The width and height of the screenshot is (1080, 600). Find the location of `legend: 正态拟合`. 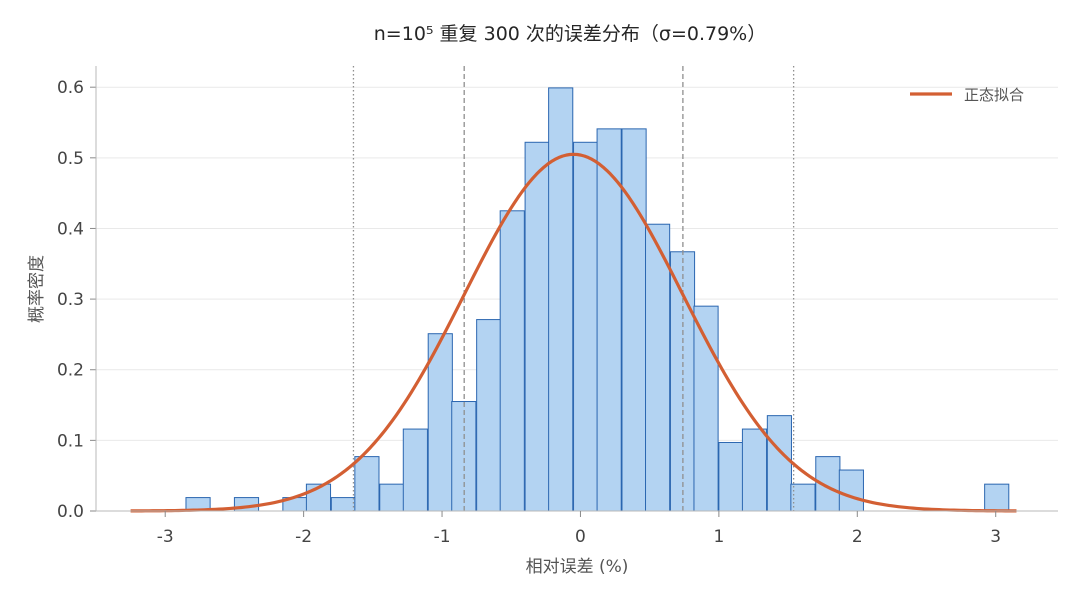

legend: 正态拟合 is located at coordinates (967, 95).